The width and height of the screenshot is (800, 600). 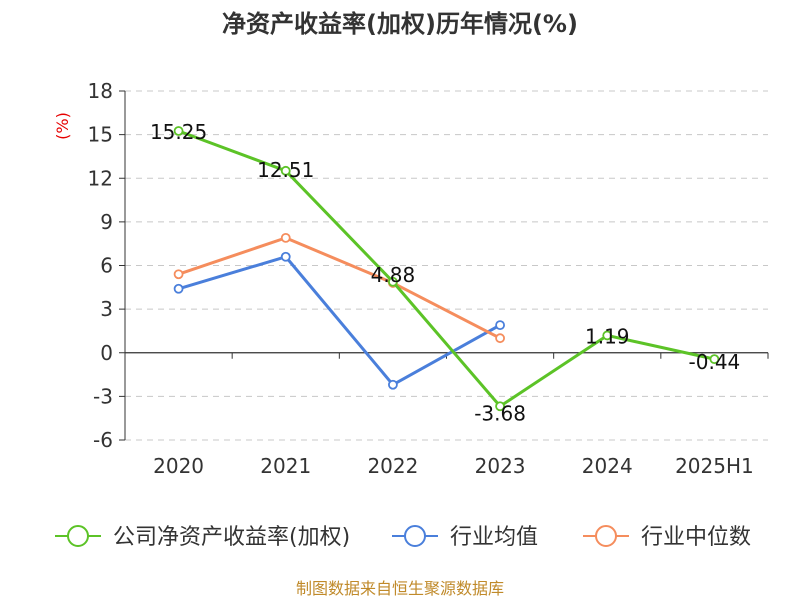 I want to click on x-tick-label: 2025H1, so click(x=714, y=466).